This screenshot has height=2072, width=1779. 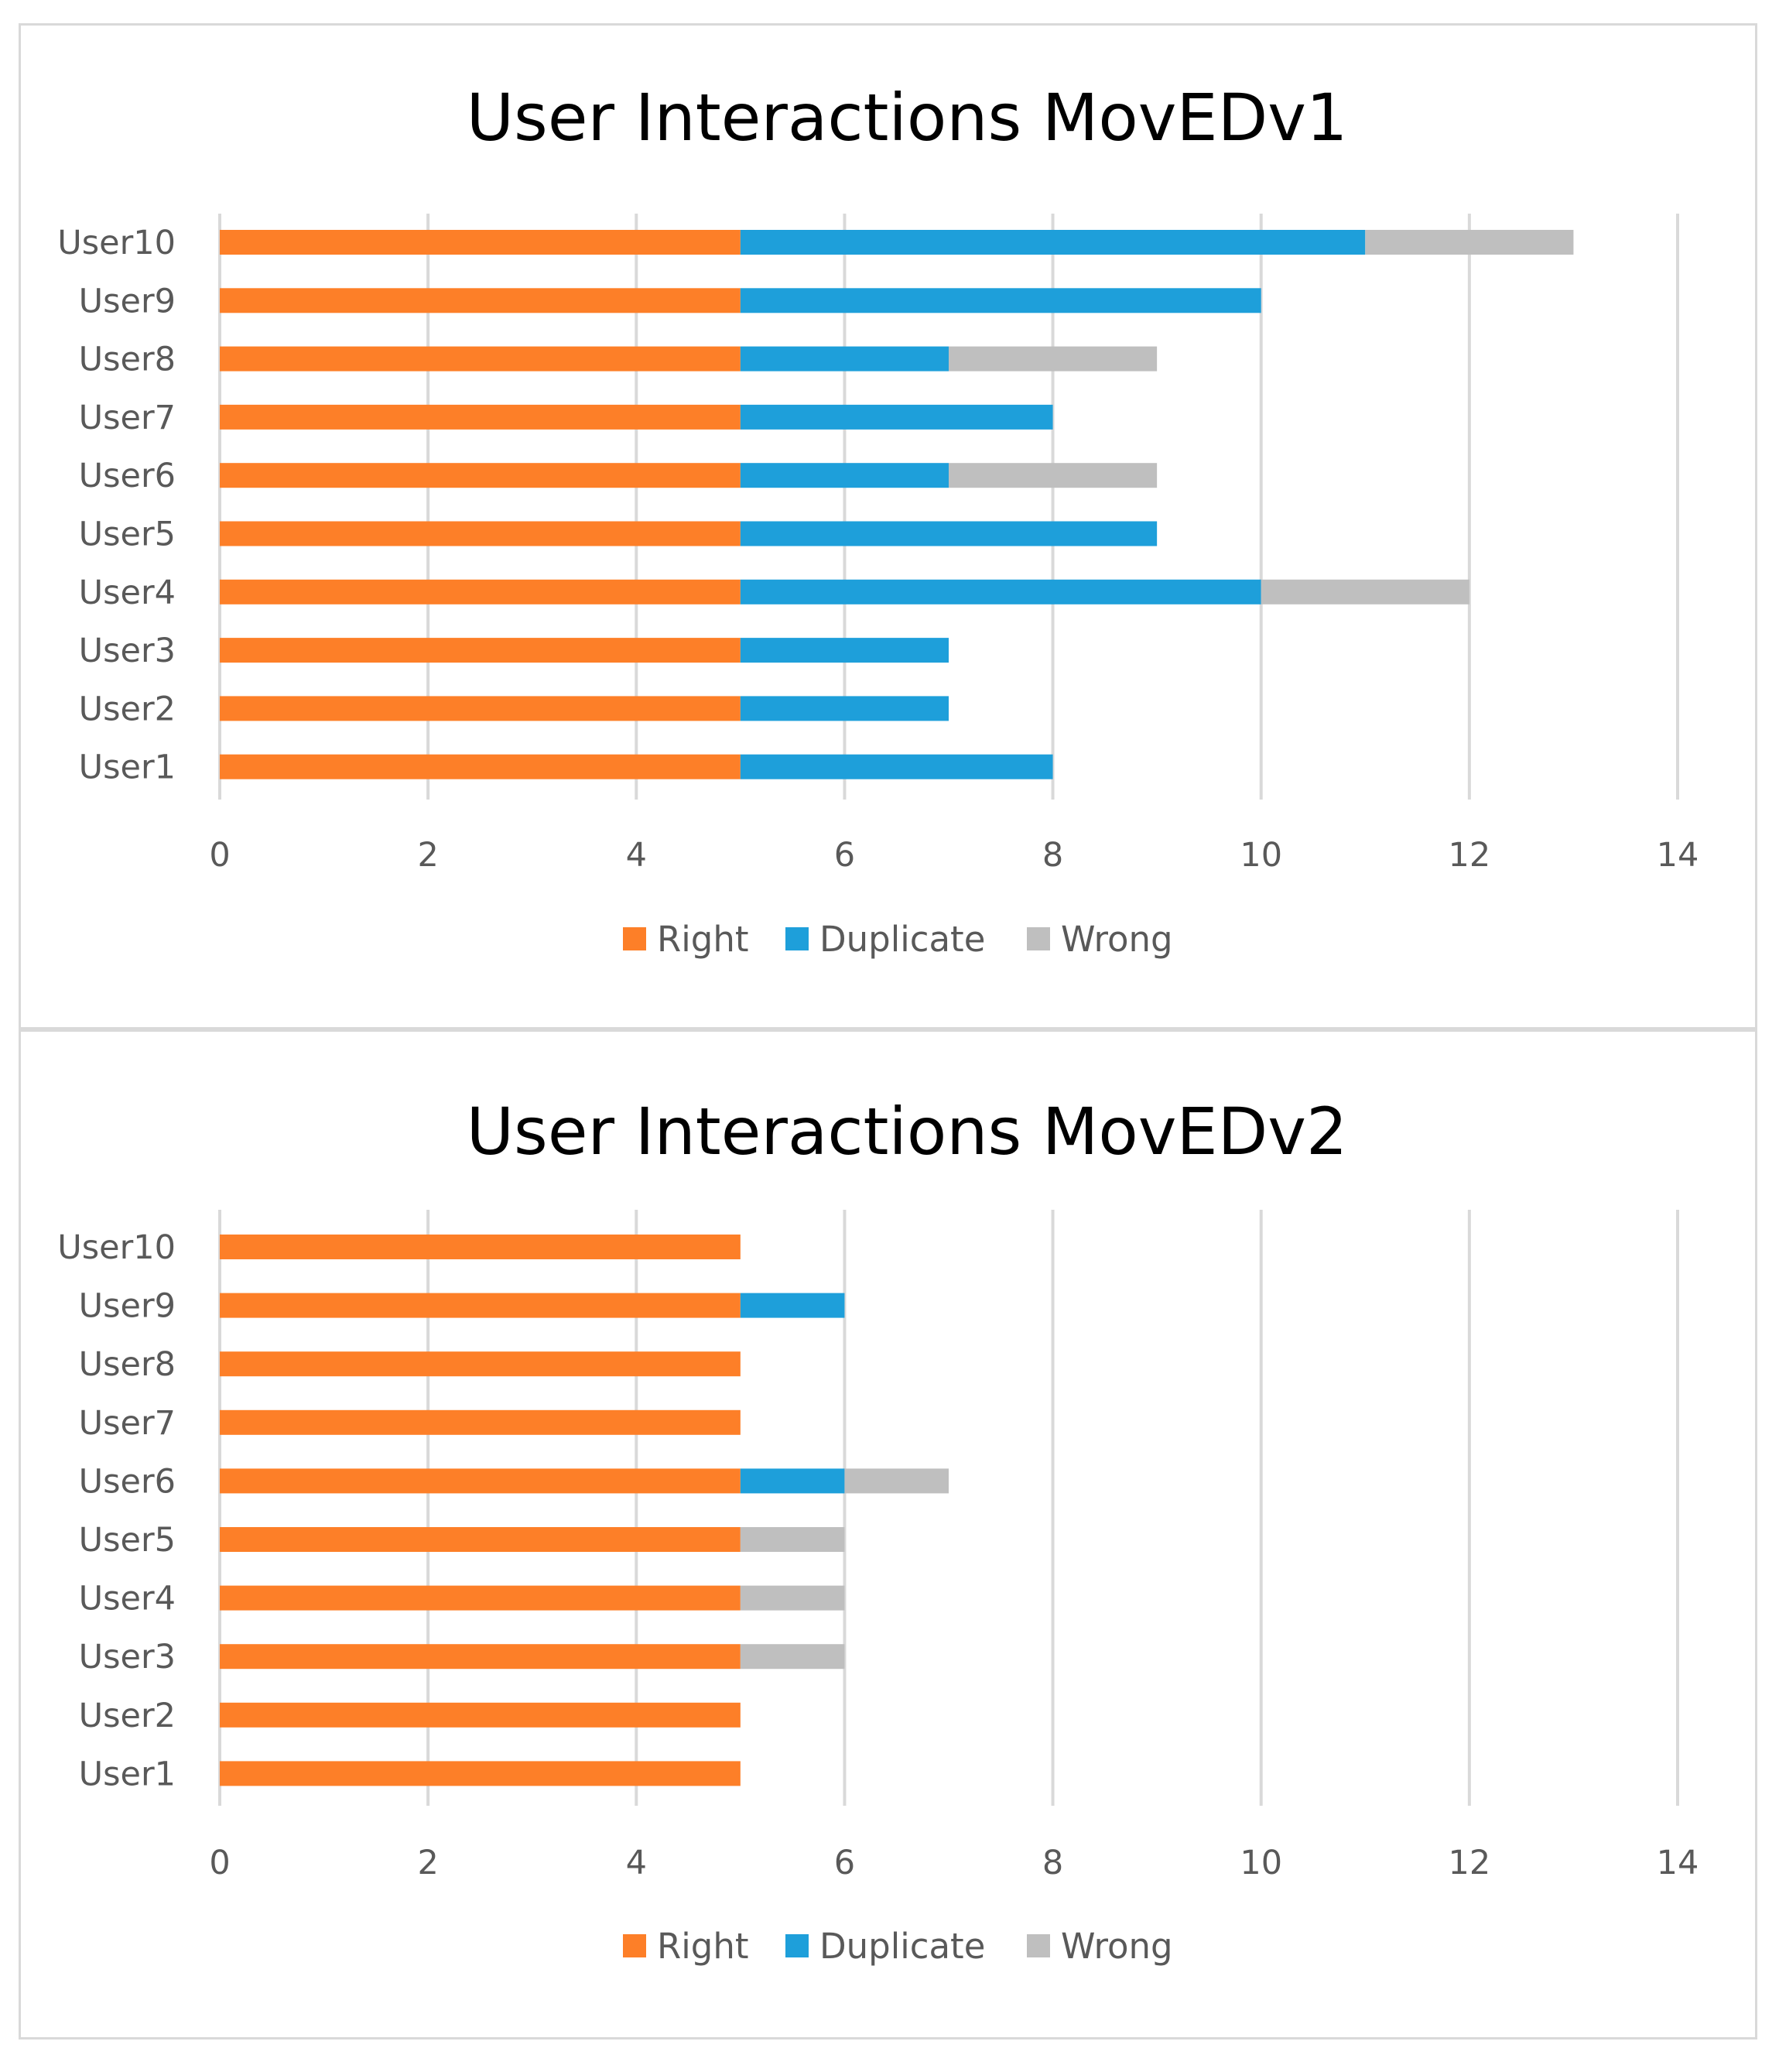 What do you see at coordinates (907, 1132) in the screenshot?
I see `chart-title: User Interactions MovEDv2` at bounding box center [907, 1132].